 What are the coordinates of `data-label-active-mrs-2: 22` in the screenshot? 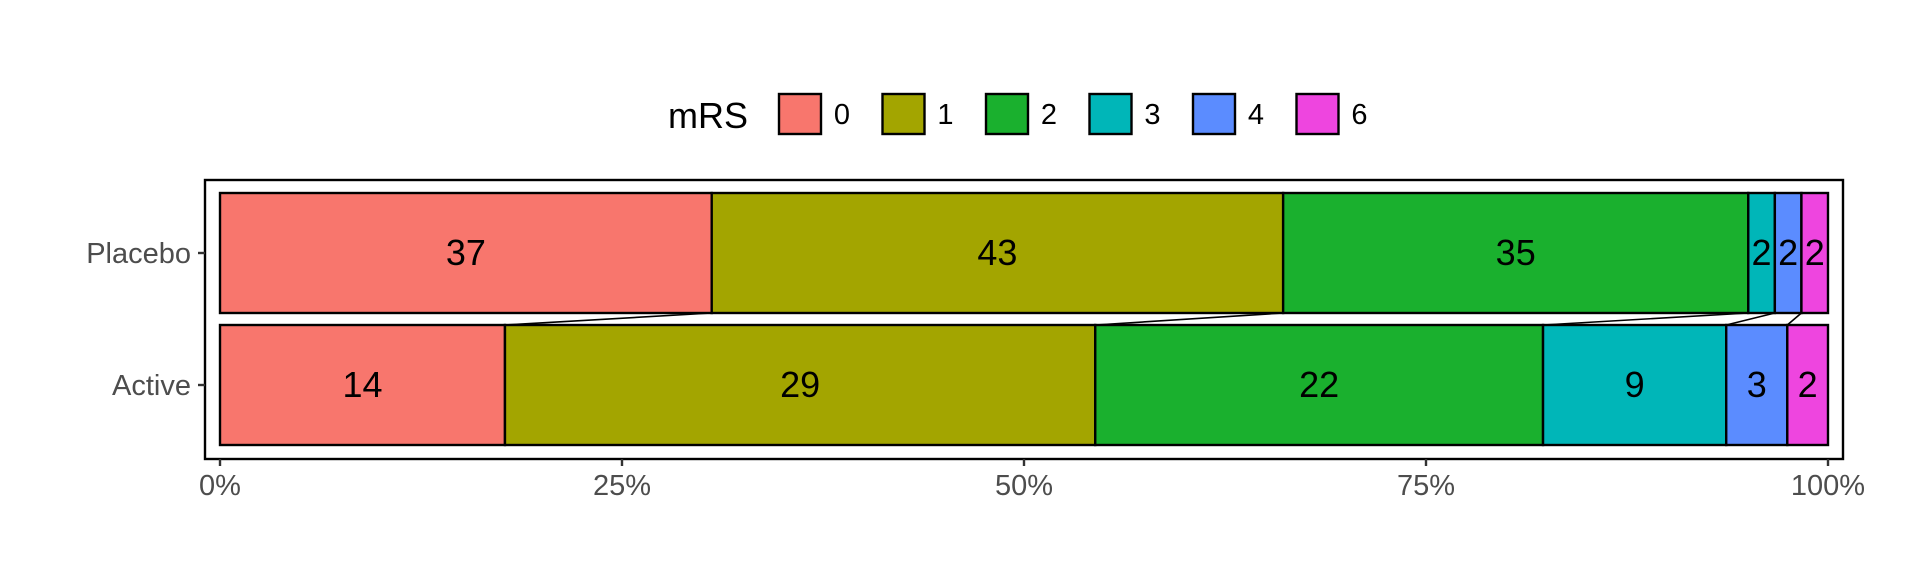 It's located at (1319, 384).